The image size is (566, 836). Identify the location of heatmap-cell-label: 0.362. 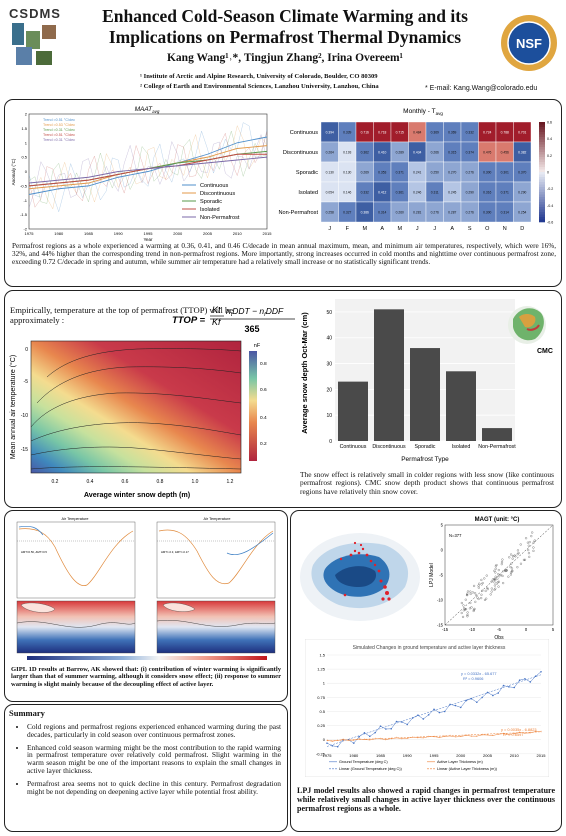
(365, 153).